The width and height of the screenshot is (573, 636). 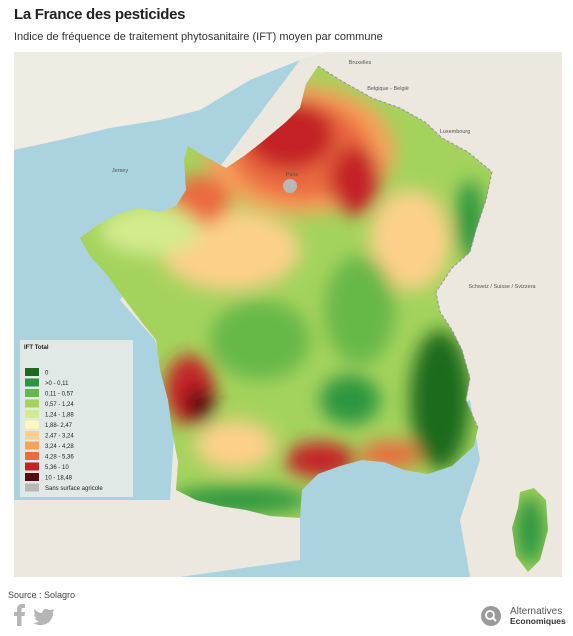 What do you see at coordinates (536, 611) in the screenshot?
I see `brand-line1: Alternatives` at bounding box center [536, 611].